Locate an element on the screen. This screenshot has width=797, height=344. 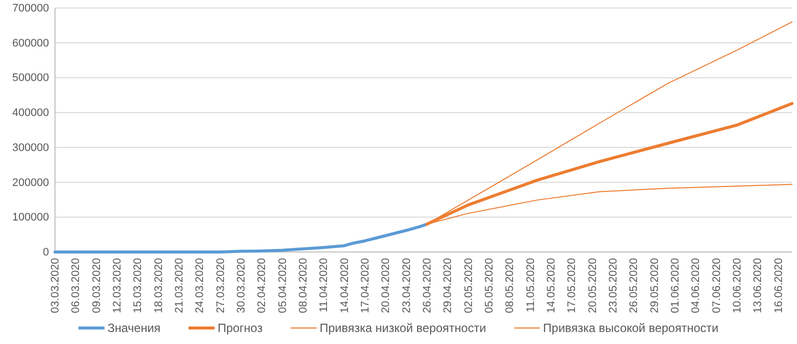
x-tick-label: 20.05.2020 is located at coordinates (592, 286).